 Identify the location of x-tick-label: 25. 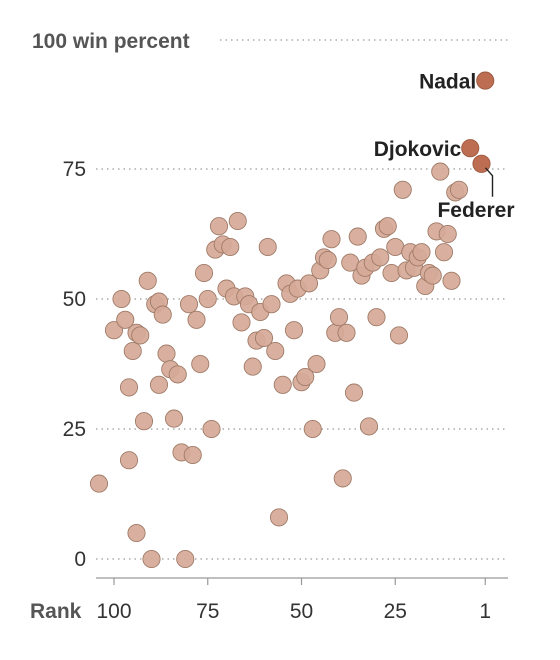
(395, 611).